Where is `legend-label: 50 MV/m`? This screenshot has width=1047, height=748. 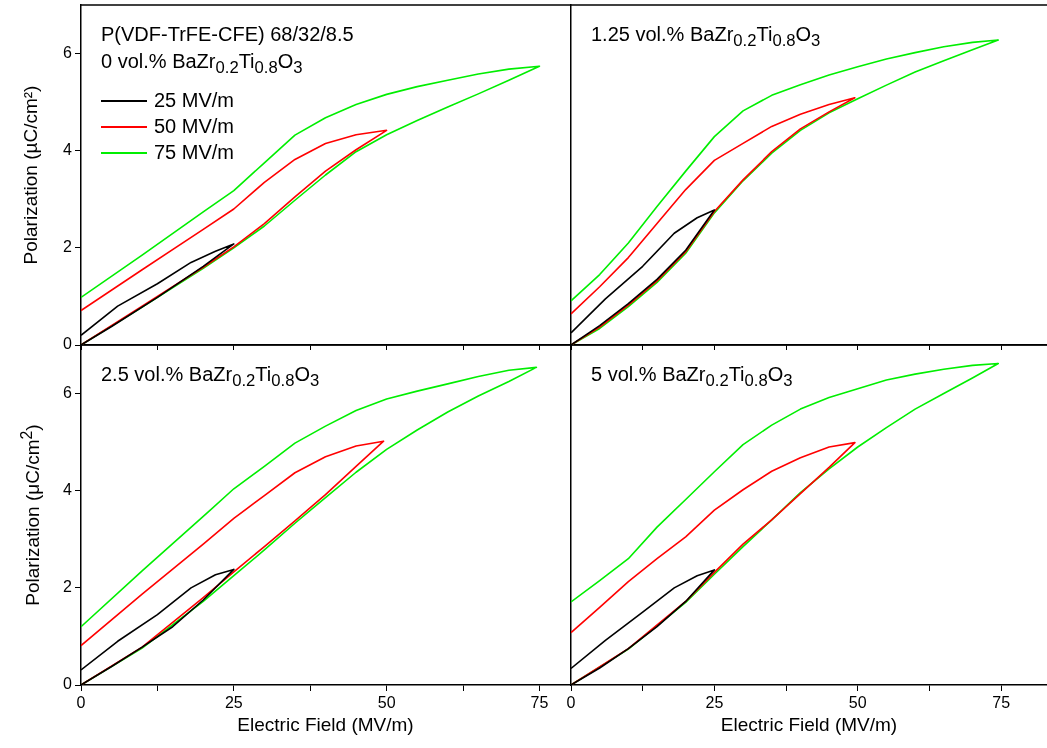
legend-label: 50 MV/m is located at coordinates (194, 126).